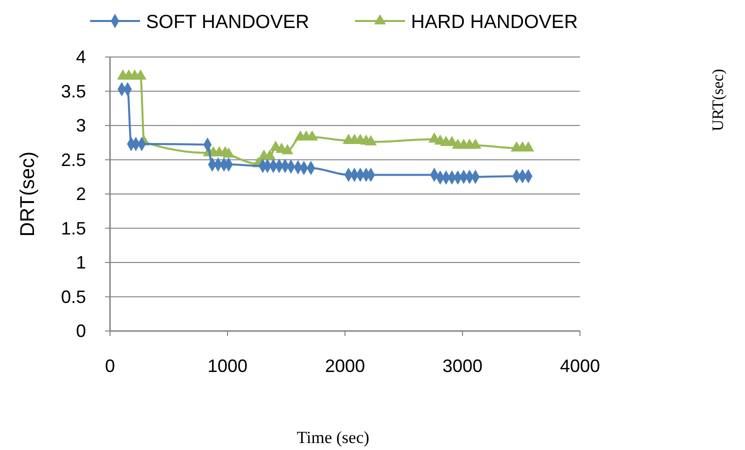  Describe the element at coordinates (345, 366) in the screenshot. I see `x-tick-label: 2000` at that location.